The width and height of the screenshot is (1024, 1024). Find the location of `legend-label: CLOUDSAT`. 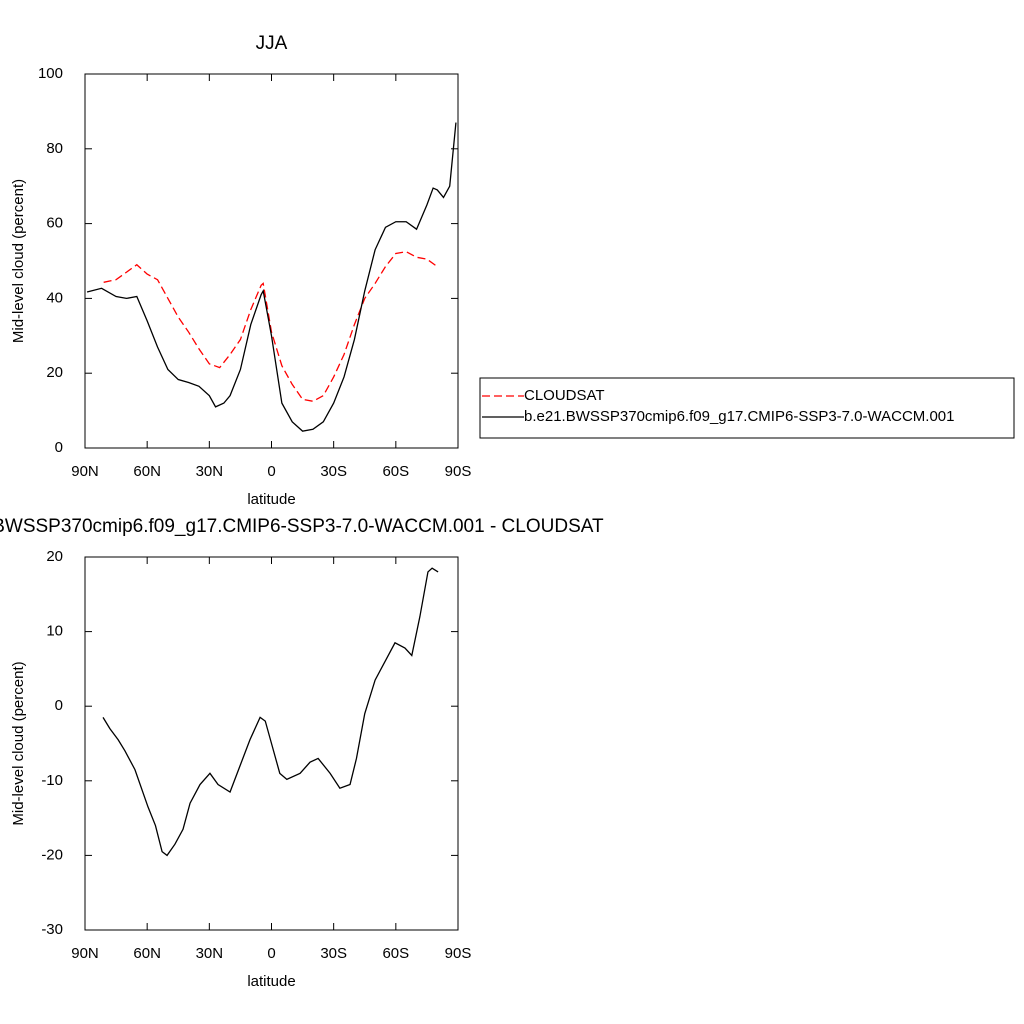

legend-label: CLOUDSAT is located at coordinates (564, 395).